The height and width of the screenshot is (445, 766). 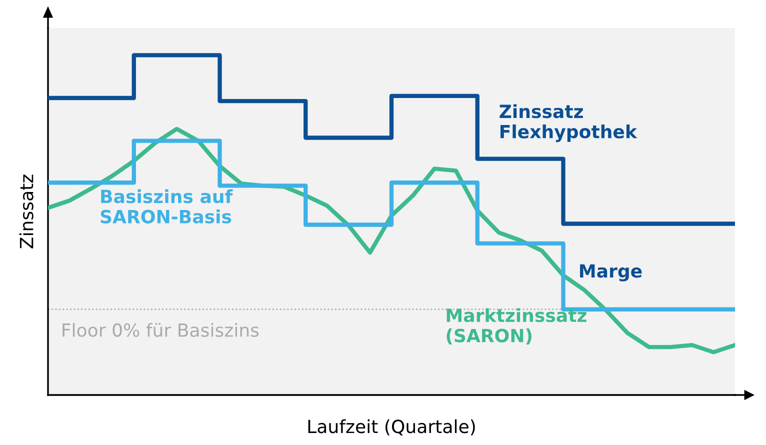 What do you see at coordinates (166, 206) in the screenshot?
I see `series-label: Basiszins auf SARON-Basis` at bounding box center [166, 206].